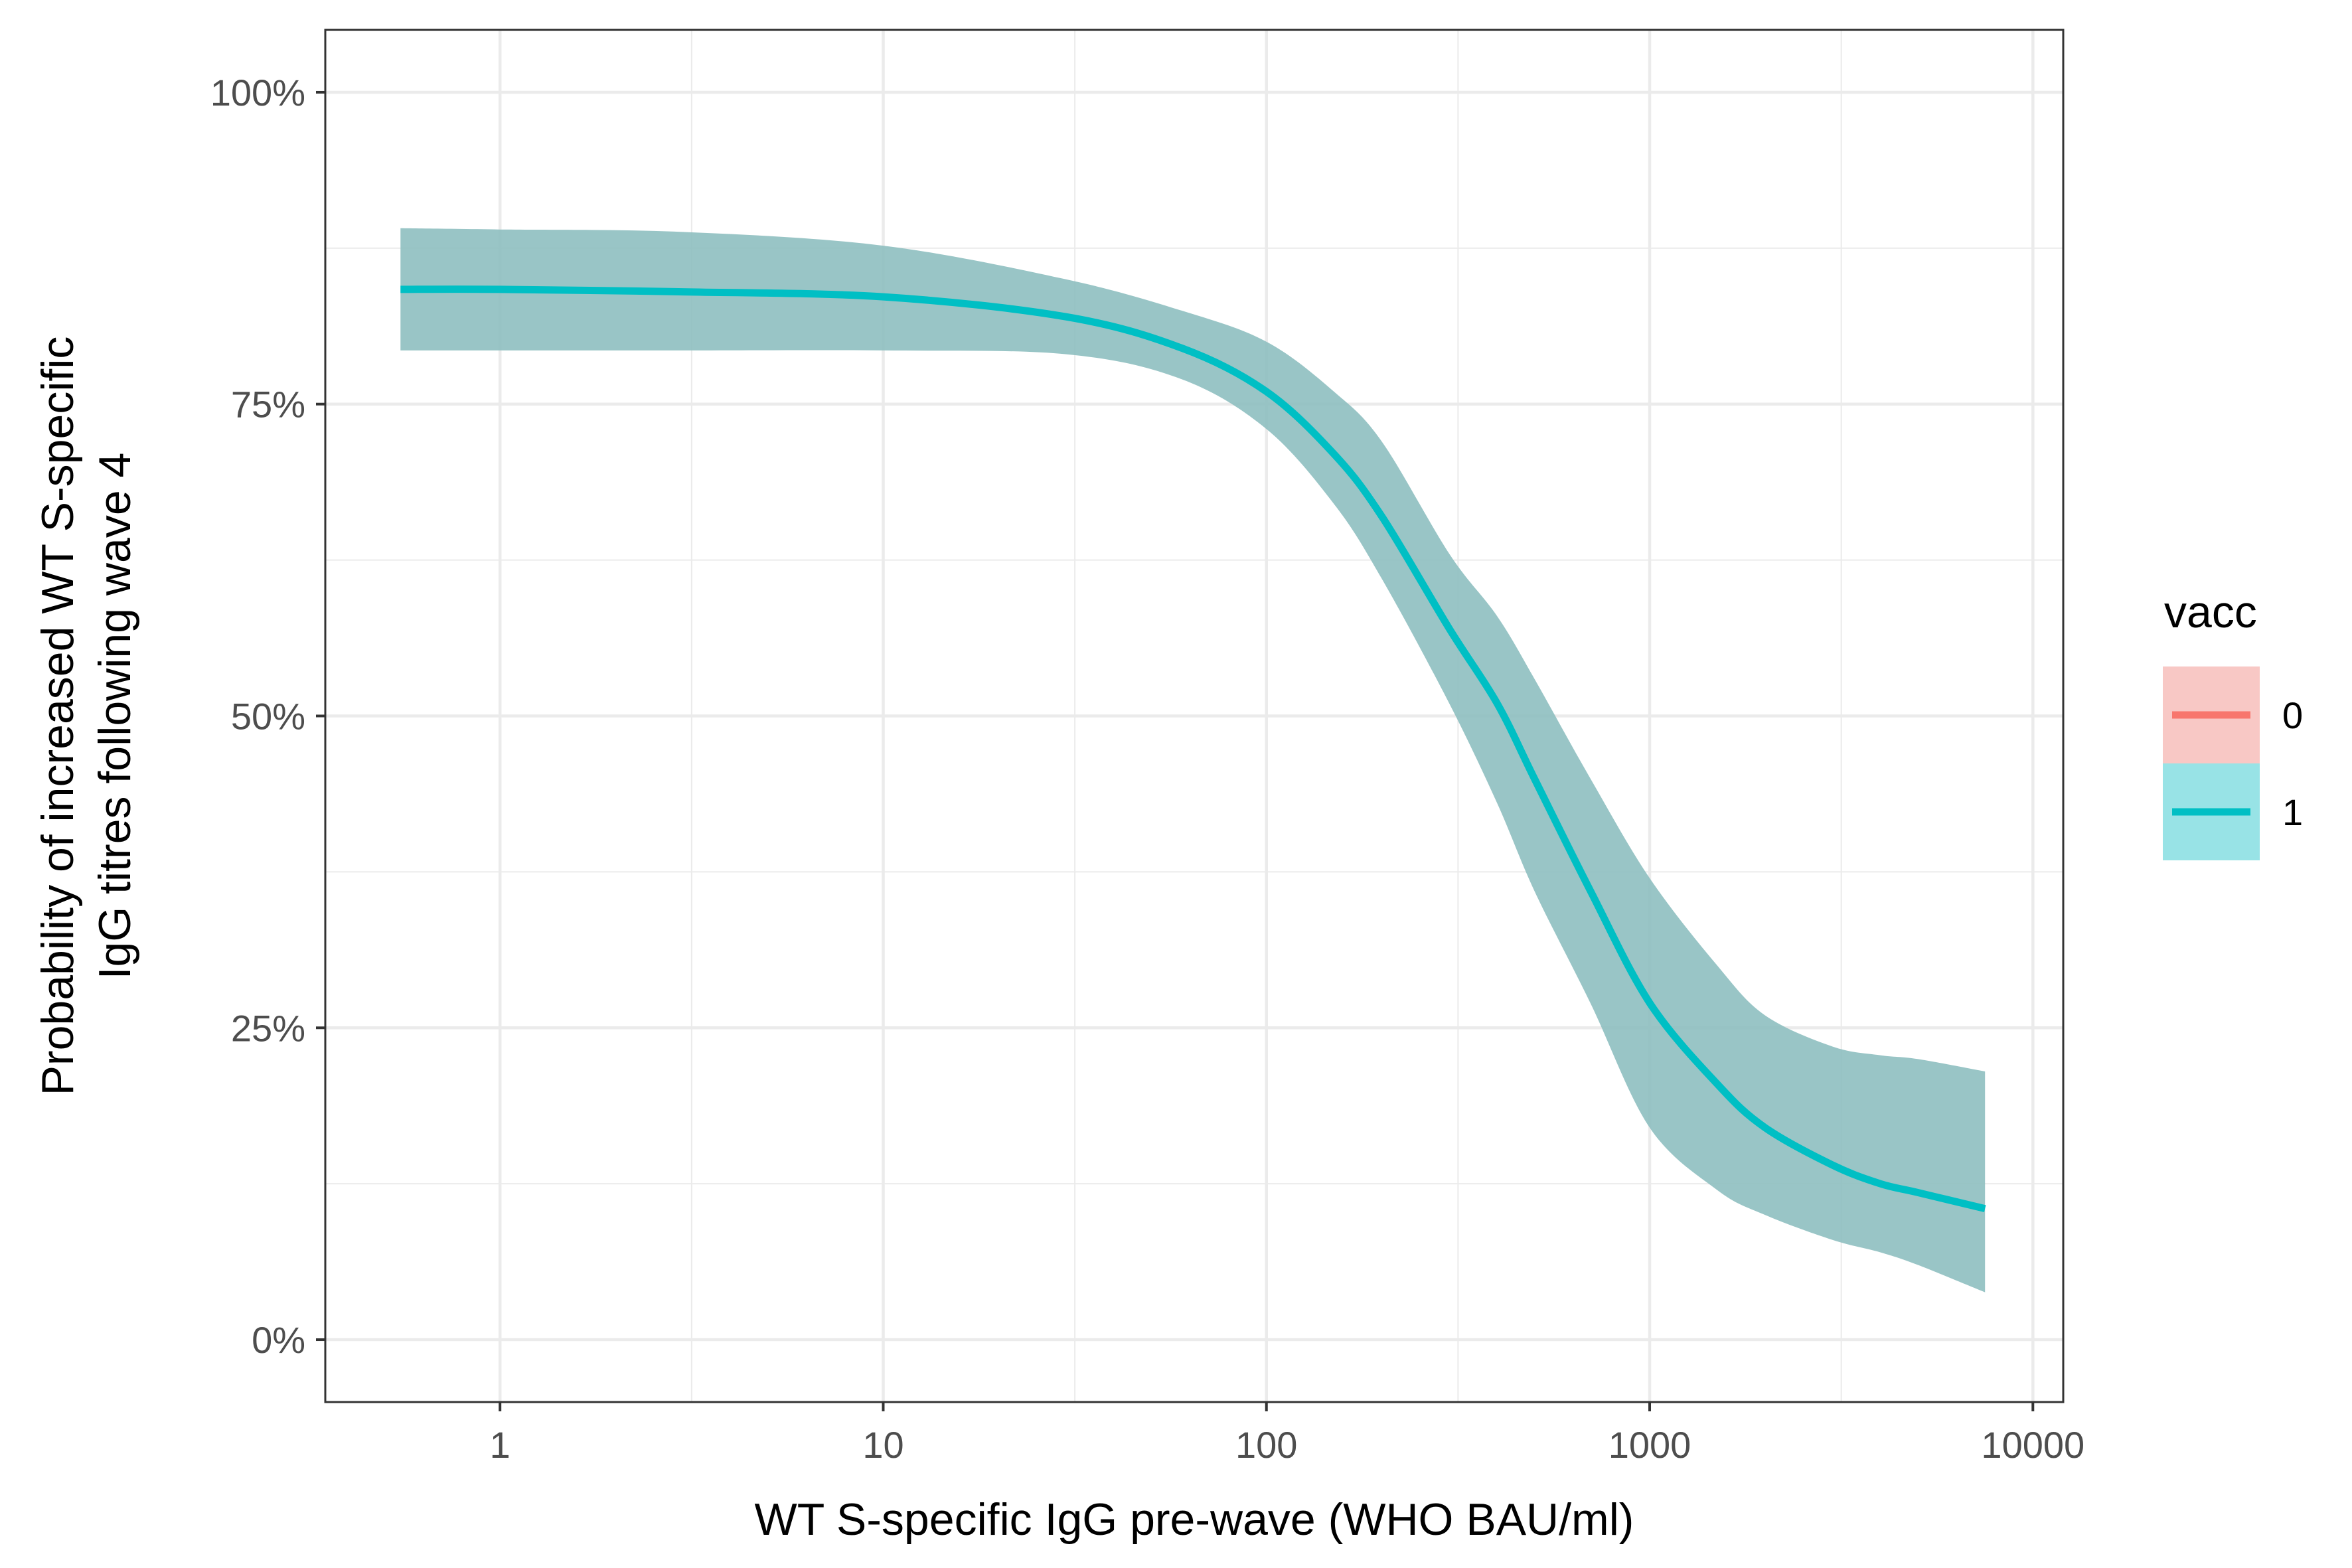 The image size is (2352, 1568). What do you see at coordinates (268, 1028) in the screenshot?
I see `y-tick-label: 25%` at bounding box center [268, 1028].